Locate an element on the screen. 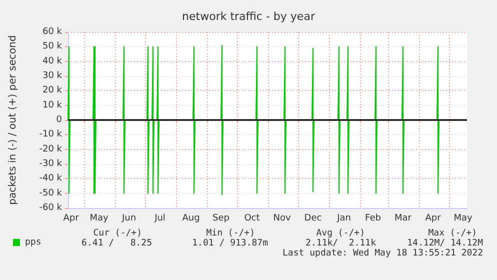 The width and height of the screenshot is (497, 280). y-tick-label: 60 k is located at coordinates (52, 32).